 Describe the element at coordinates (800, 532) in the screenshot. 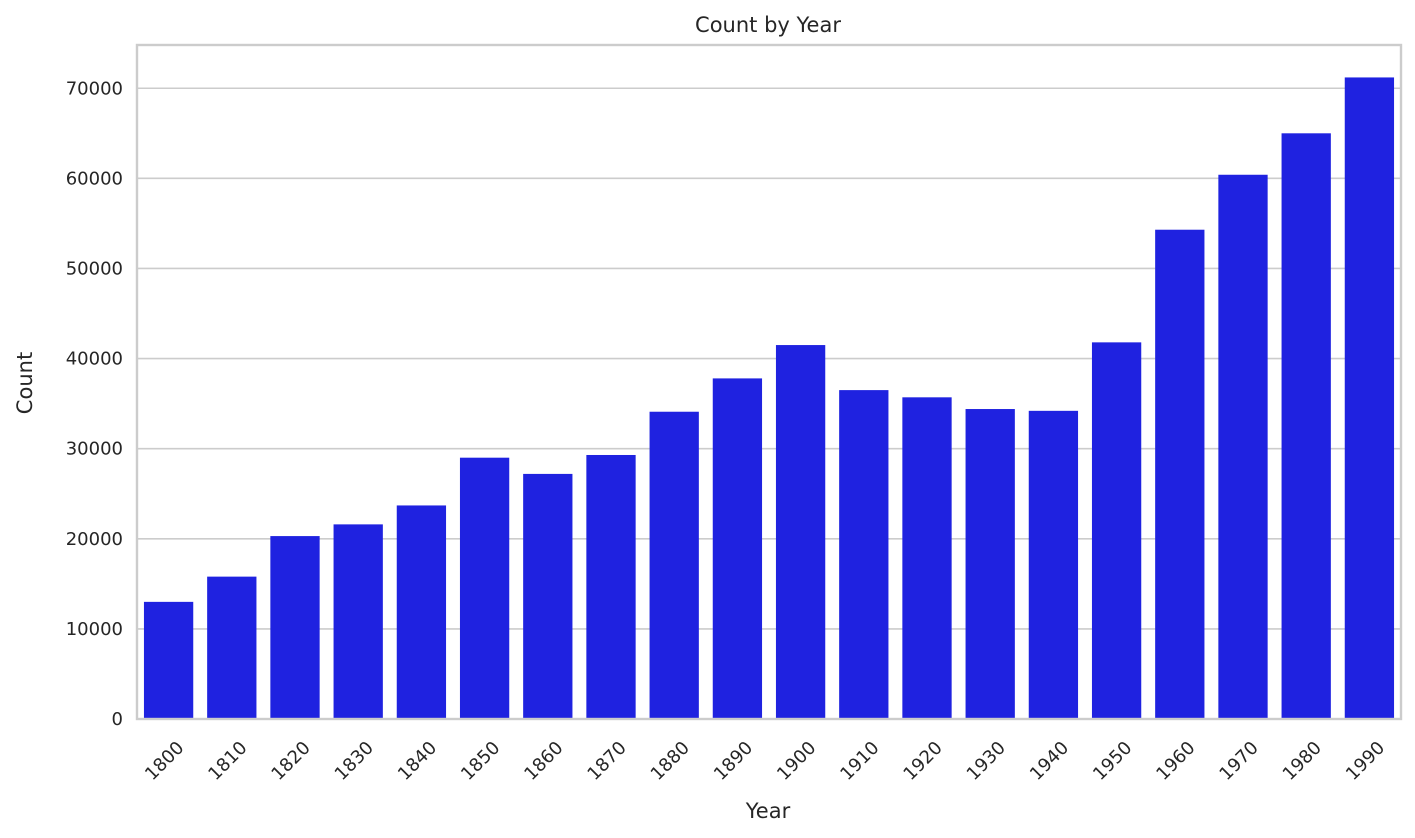

I see `bar-1900` at that location.